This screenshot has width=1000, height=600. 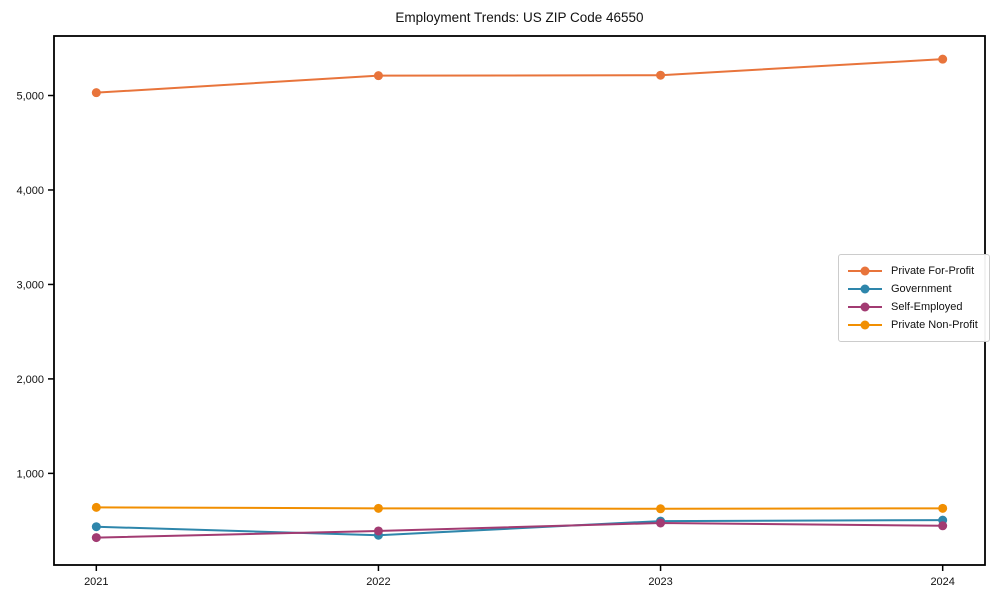 What do you see at coordinates (519, 76) in the screenshot?
I see `series-line-private-for-profit` at bounding box center [519, 76].